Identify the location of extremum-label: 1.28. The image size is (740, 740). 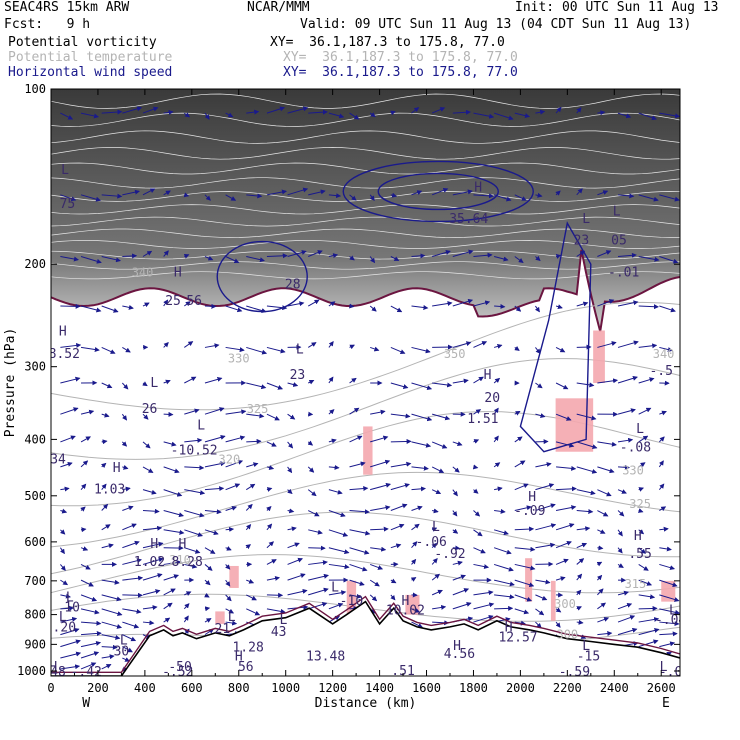
(247, 647).